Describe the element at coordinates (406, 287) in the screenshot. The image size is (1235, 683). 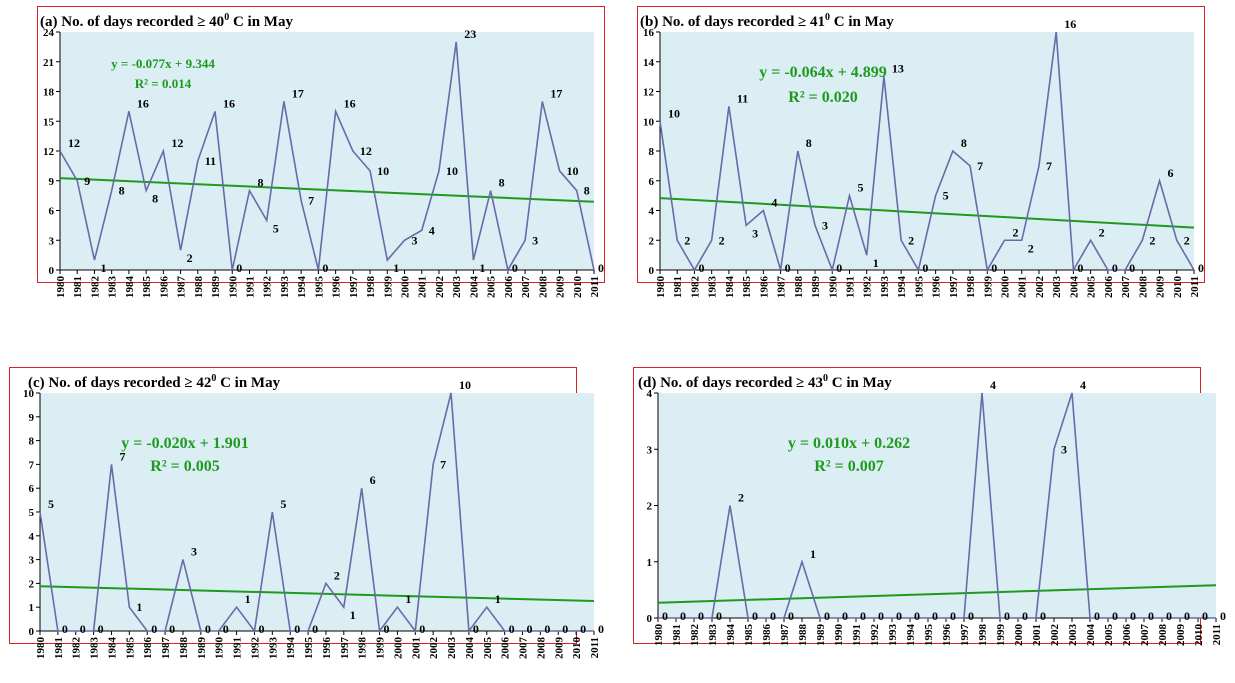
I see `x-tick-label: 2000` at that location.